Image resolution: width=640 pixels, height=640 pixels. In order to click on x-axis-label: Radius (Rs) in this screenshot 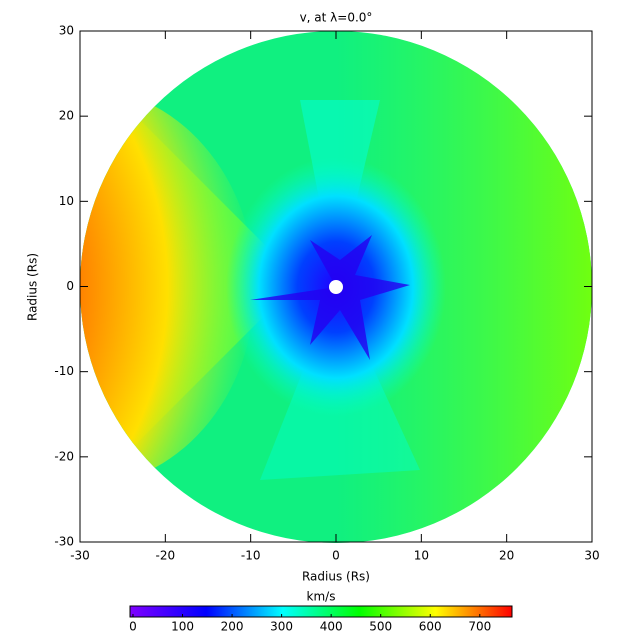, I will do `click(336, 577)`.